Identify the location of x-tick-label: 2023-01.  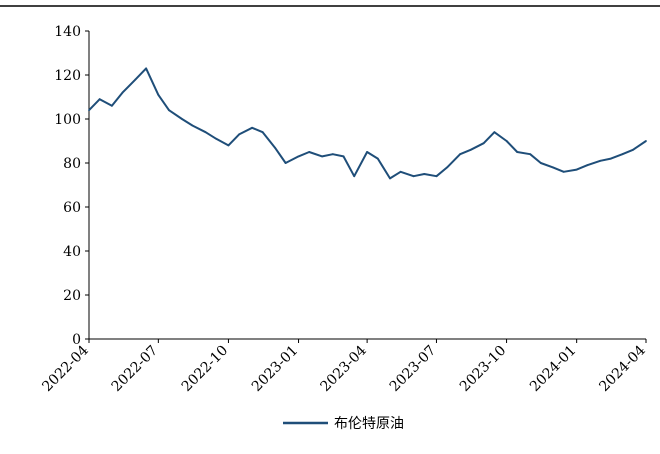
(275, 369).